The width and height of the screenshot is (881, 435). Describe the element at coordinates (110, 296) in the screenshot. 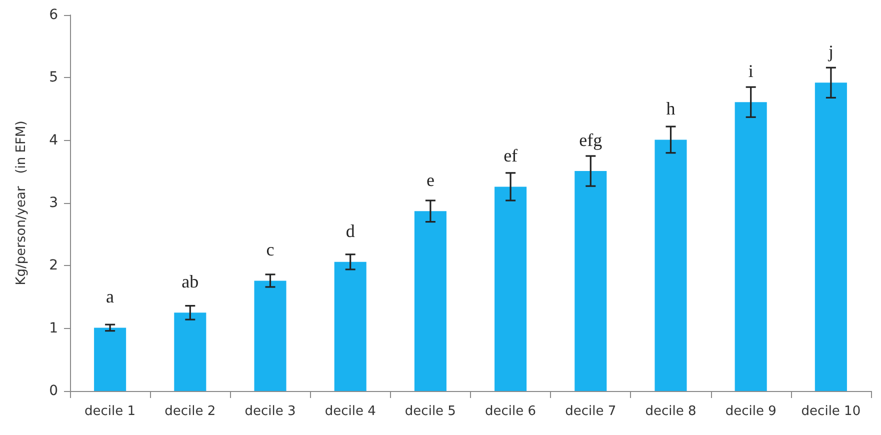

I see `data-label: a` at that location.